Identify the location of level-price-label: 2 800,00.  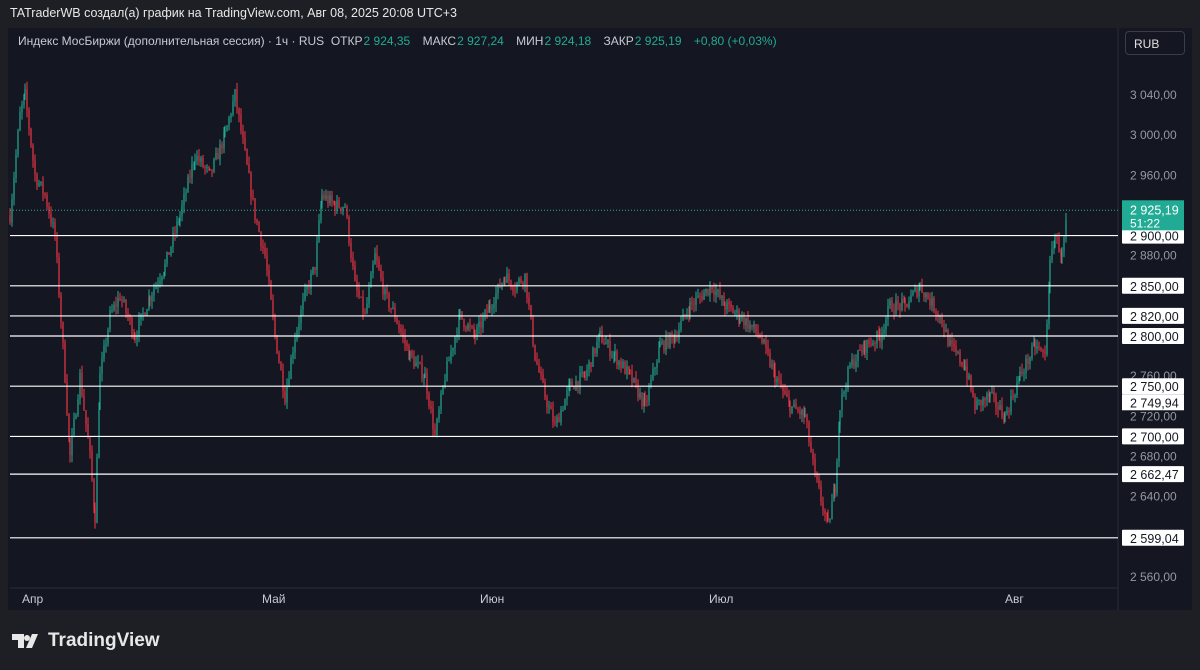
(1154, 337).